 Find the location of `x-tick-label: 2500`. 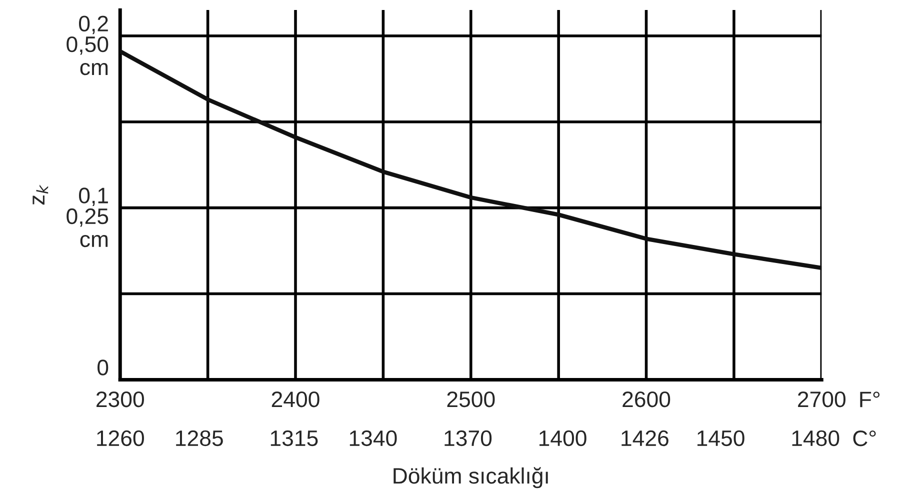

x-tick-label: 2500 is located at coordinates (471, 399).